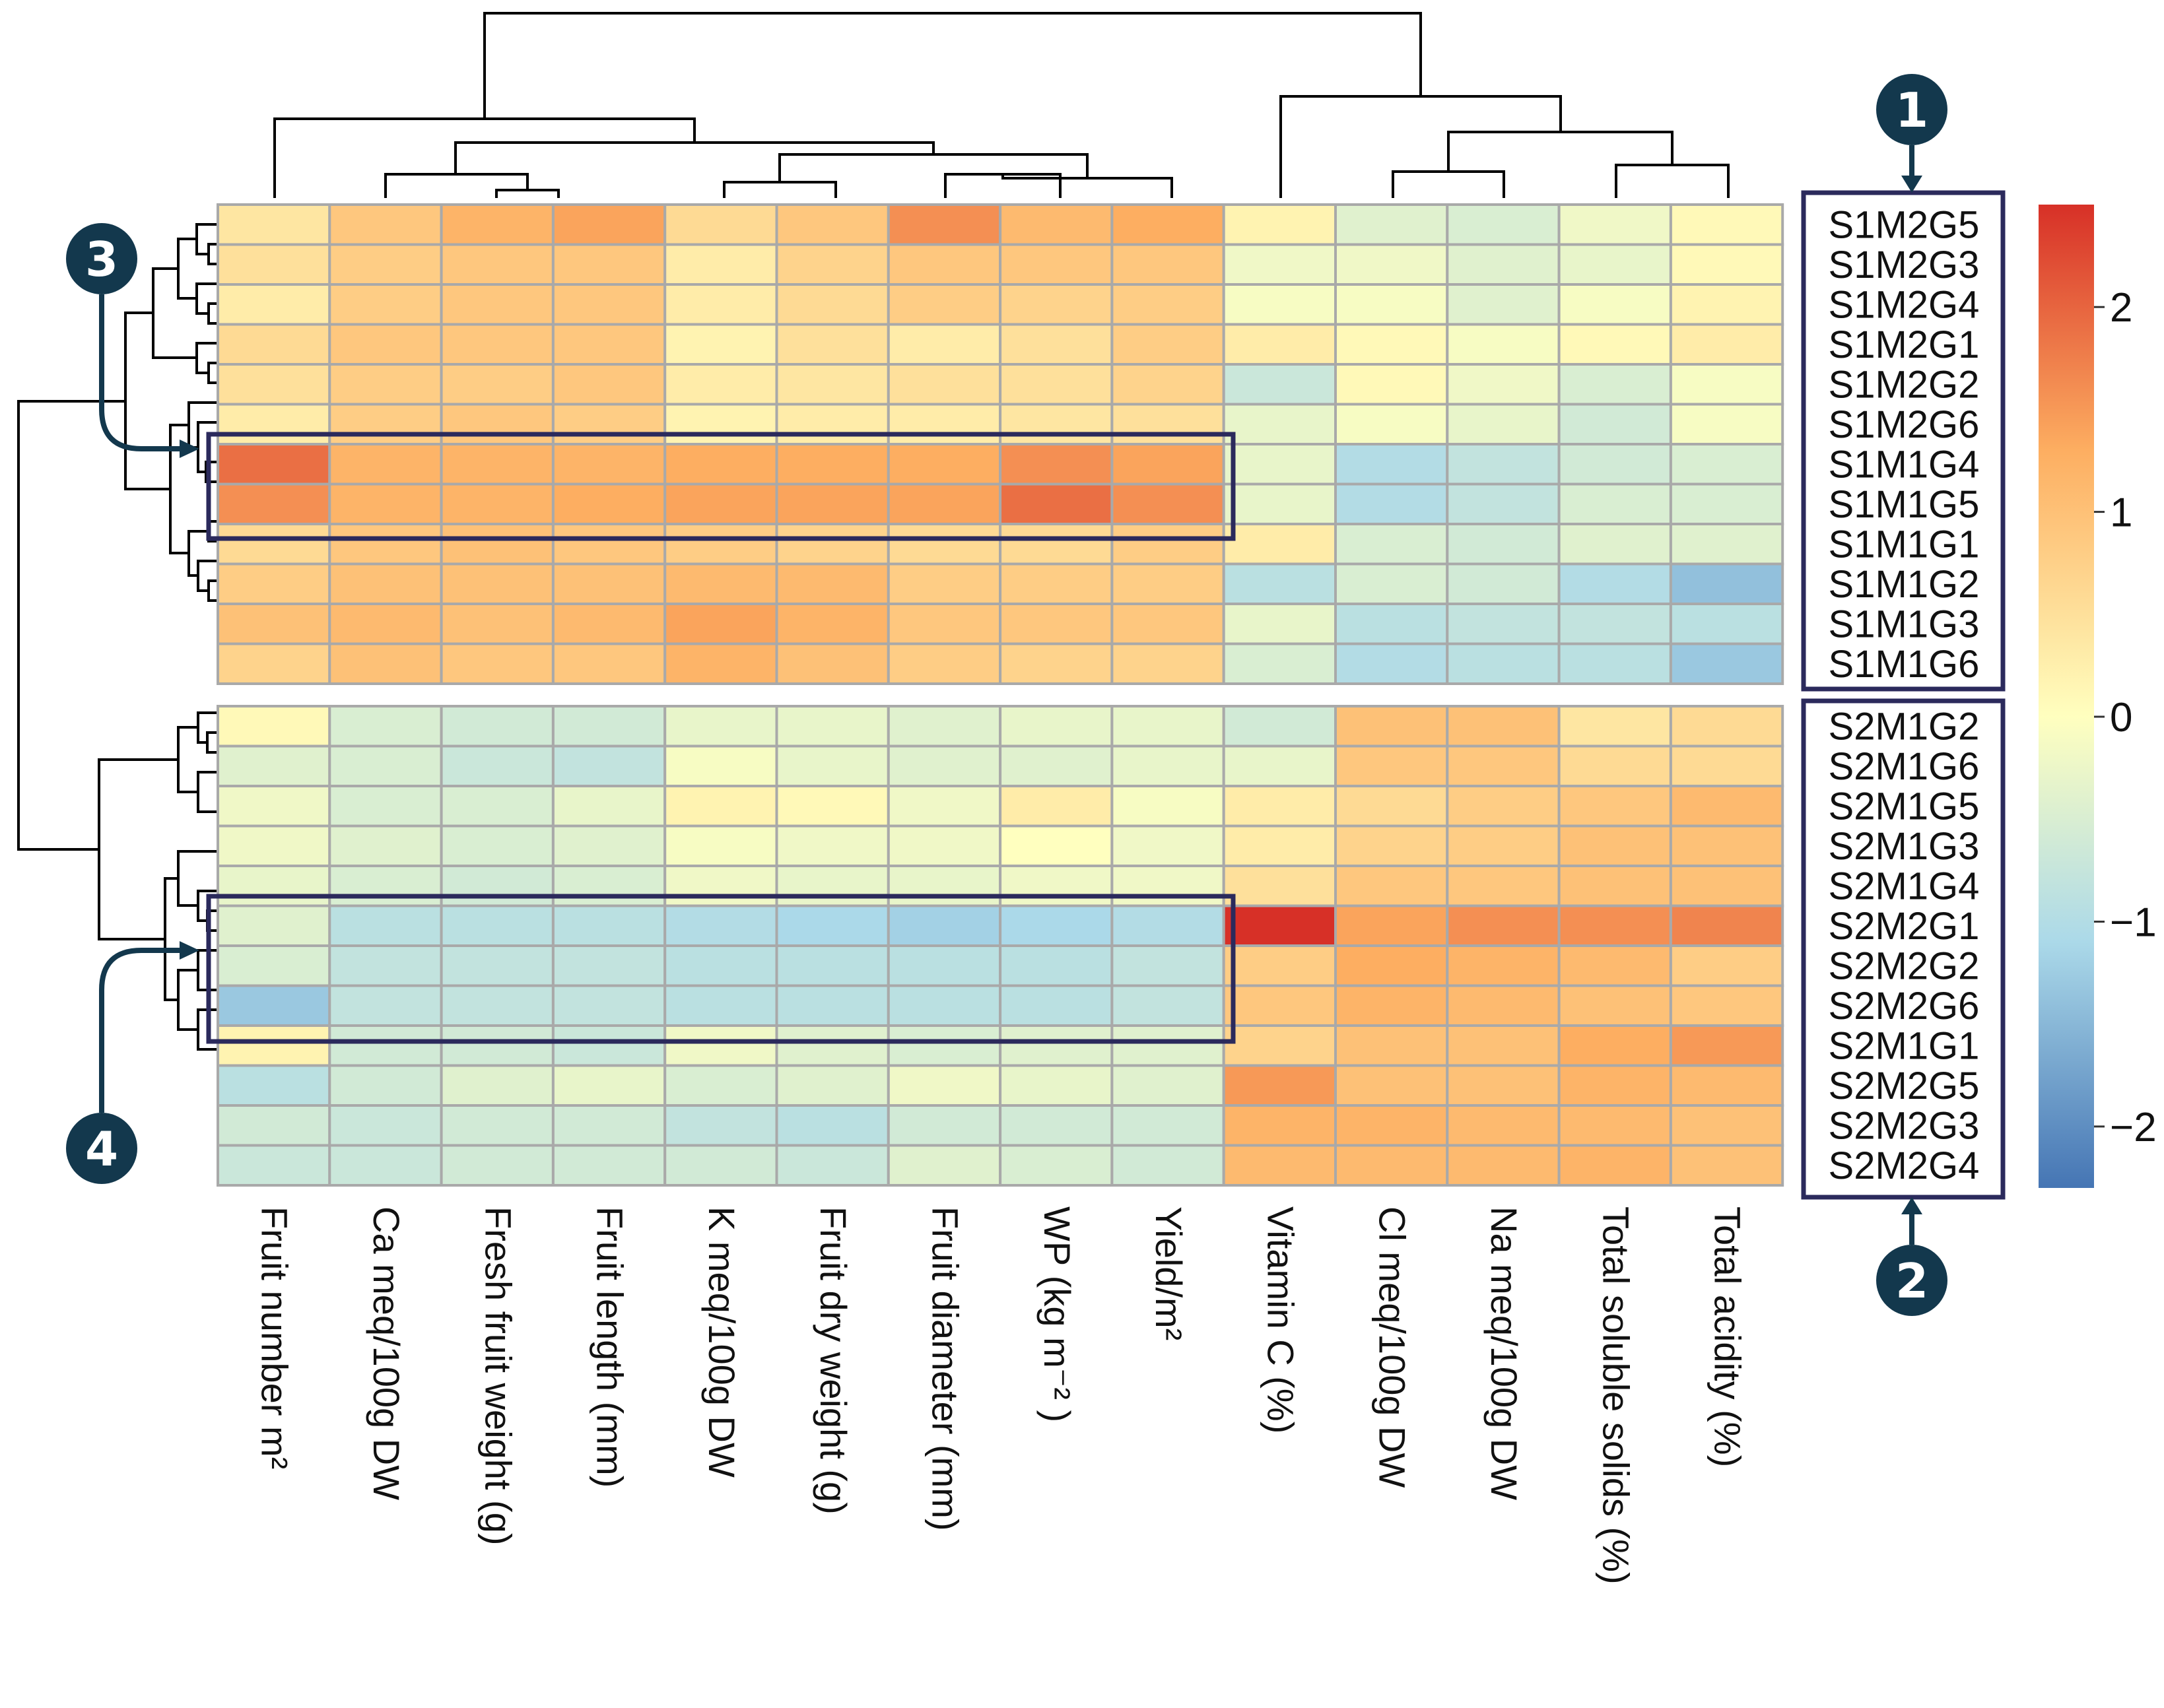 Image resolution: width=2164 pixels, height=1708 pixels. Describe the element at coordinates (2133, 923) in the screenshot. I see `colorbar-tick-label: −1` at that location.